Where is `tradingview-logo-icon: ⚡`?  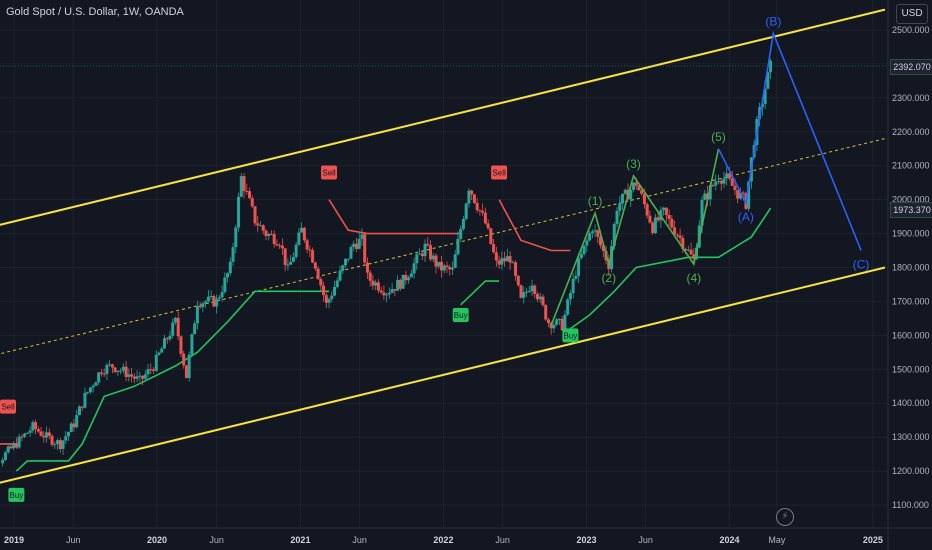 tradingview-logo-icon: ⚡ is located at coordinates (785, 517).